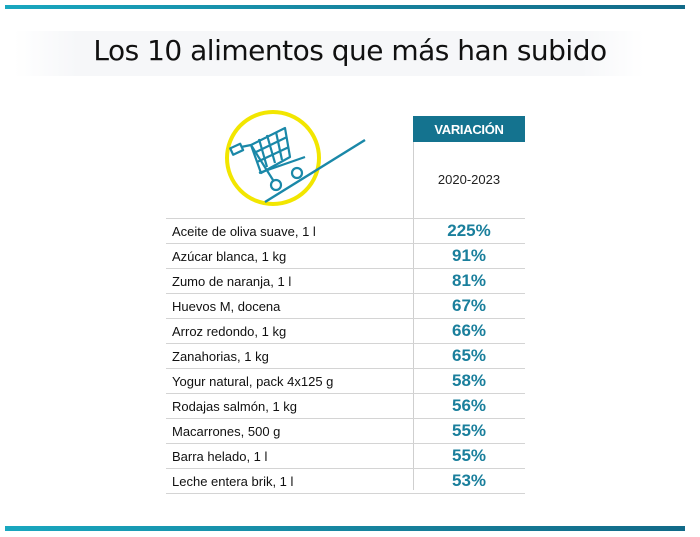 This screenshot has height=537, width=700. Describe the element at coordinates (345, 481) in the screenshot. I see `table-row: Leche entera brik, 1 l 53%` at that location.